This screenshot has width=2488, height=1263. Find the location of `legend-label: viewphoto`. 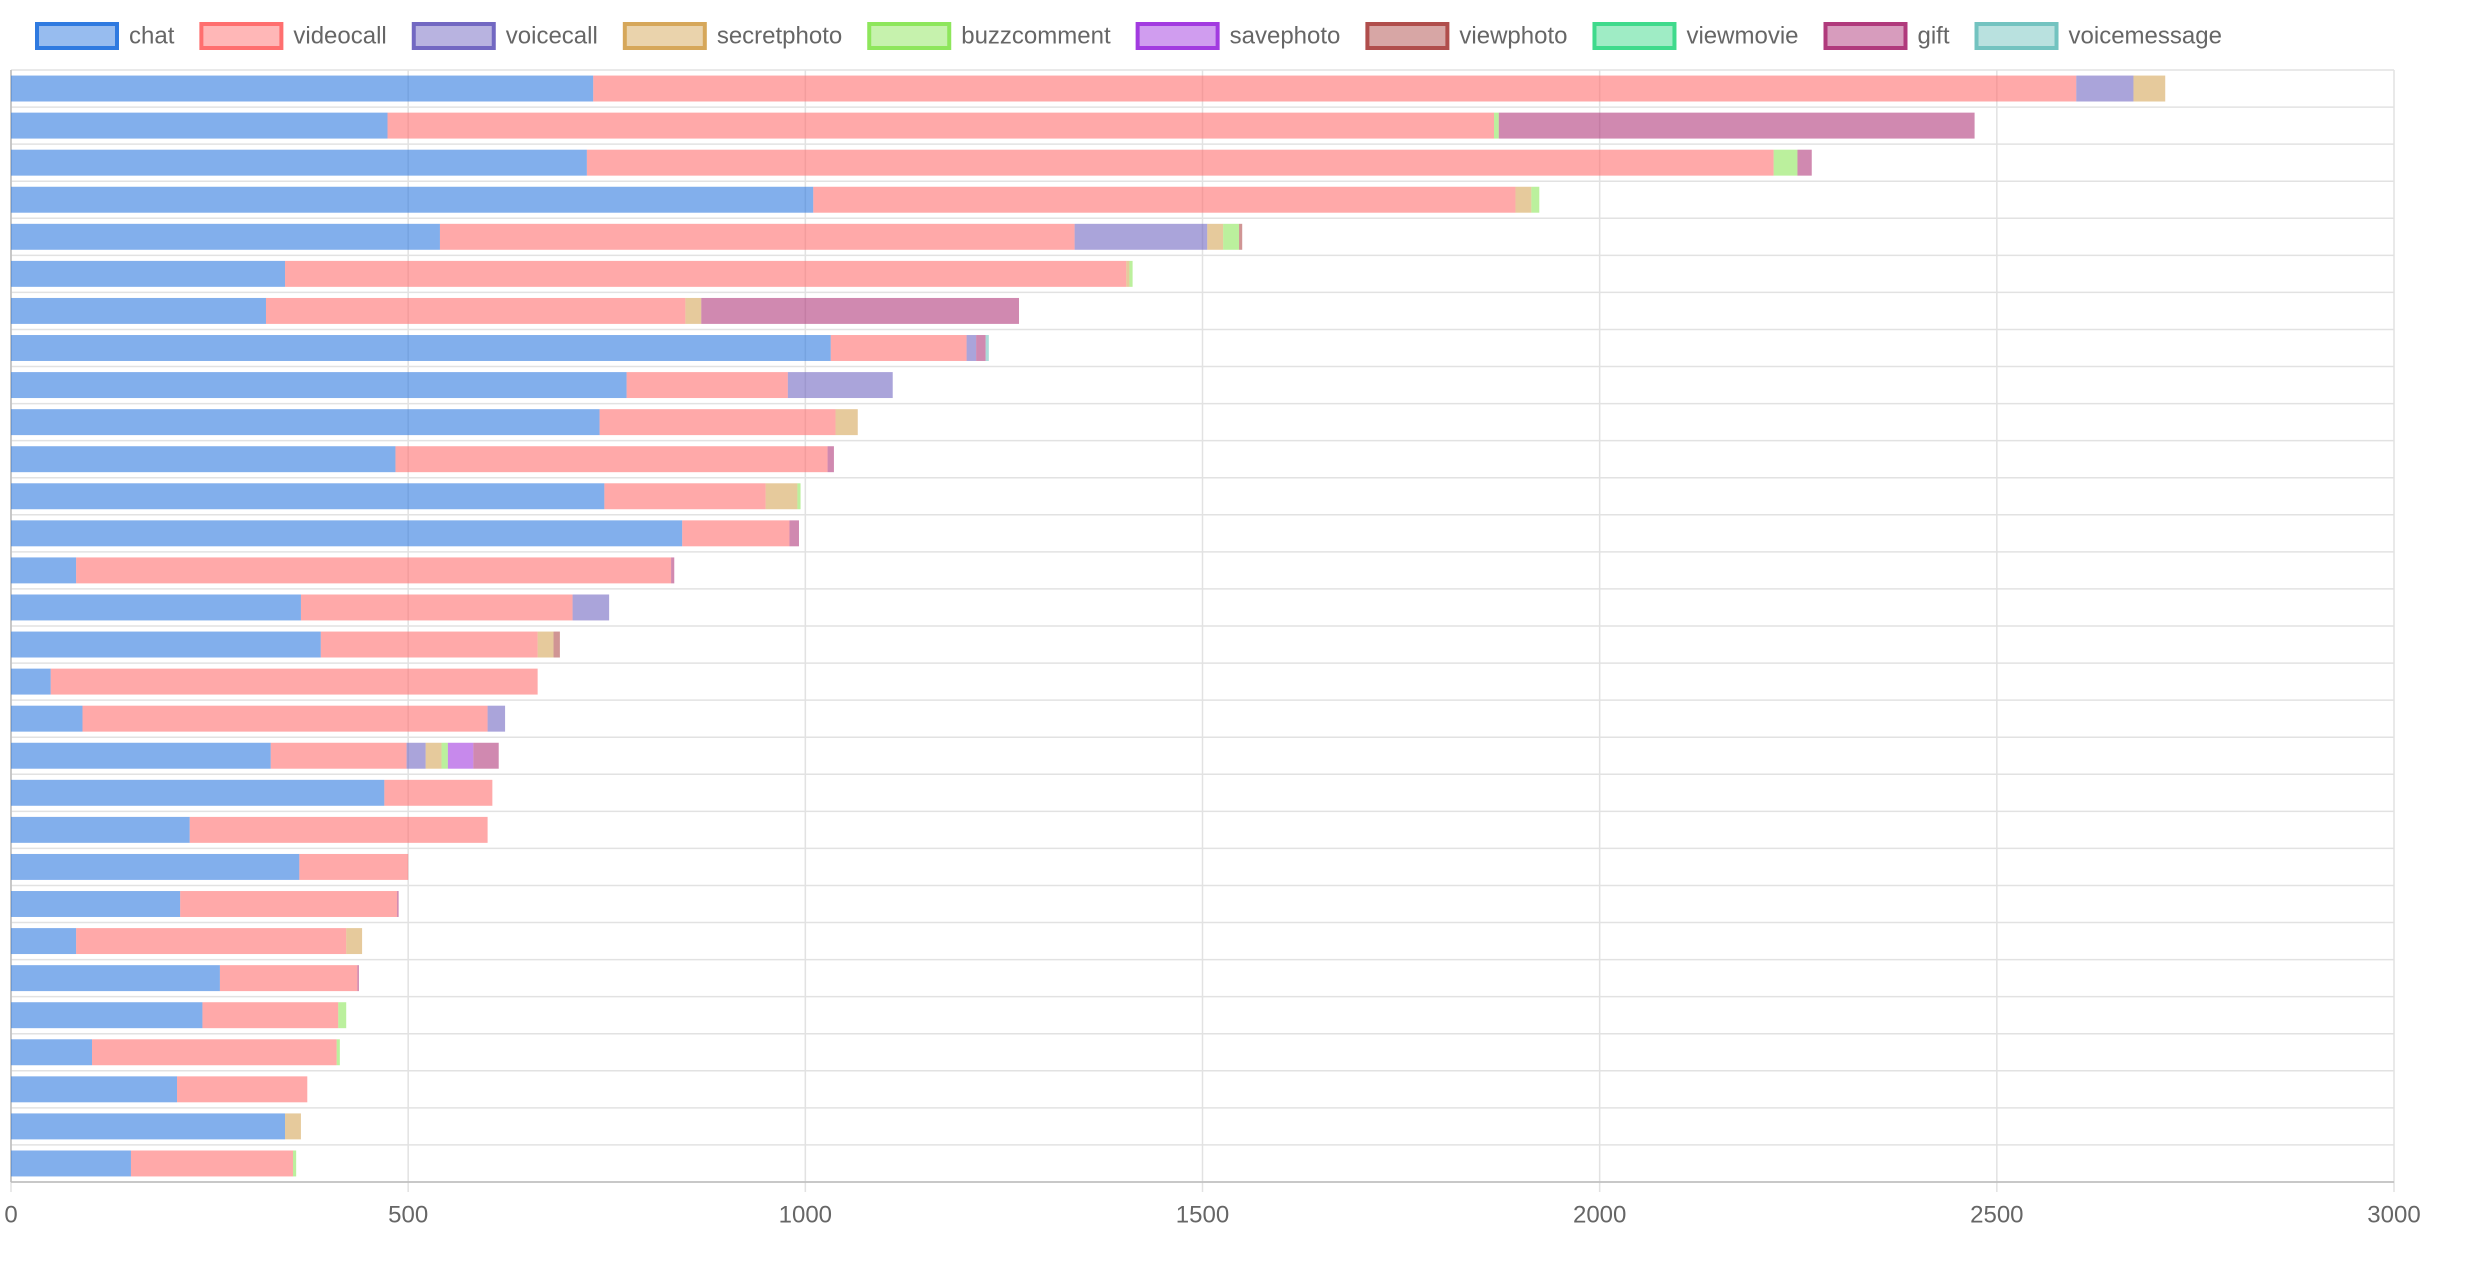

legend-label: viewphoto is located at coordinates (1513, 35).